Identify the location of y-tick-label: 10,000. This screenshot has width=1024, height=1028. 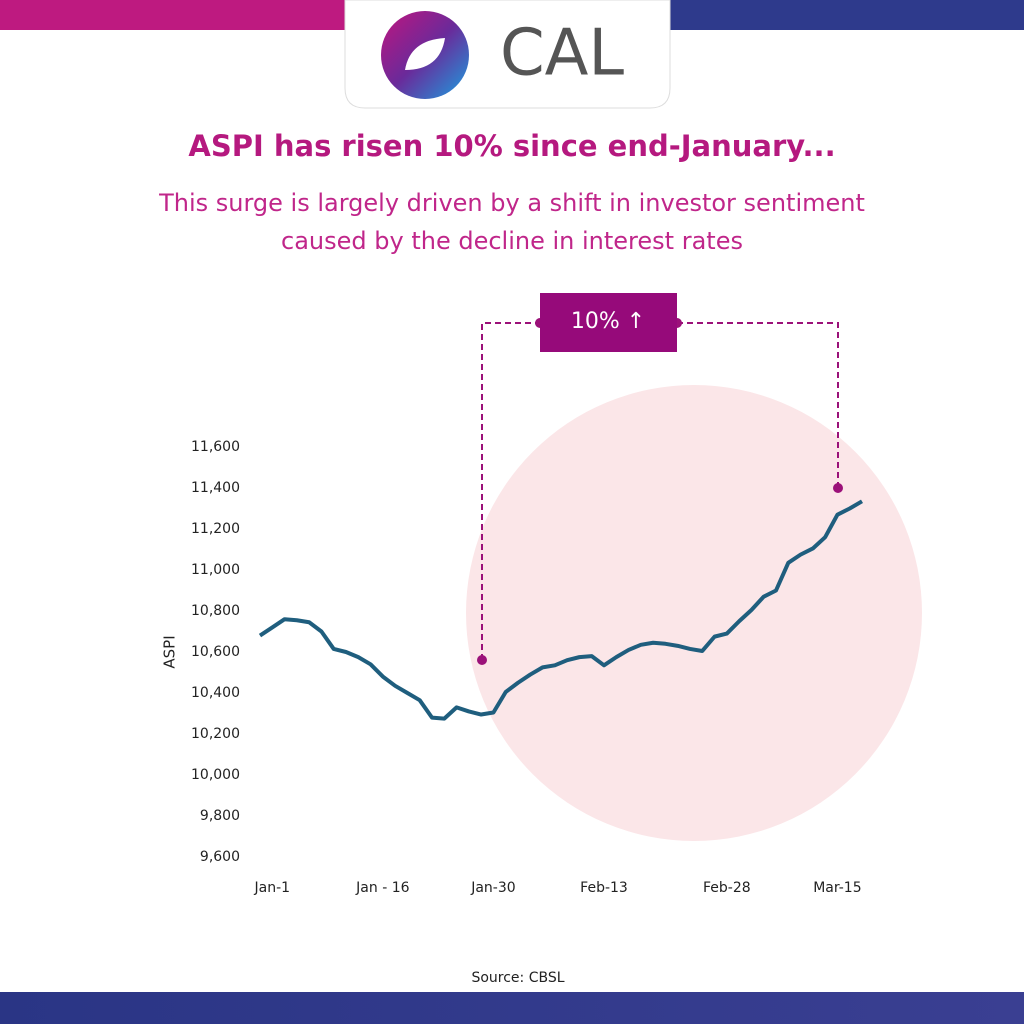
(215, 775).